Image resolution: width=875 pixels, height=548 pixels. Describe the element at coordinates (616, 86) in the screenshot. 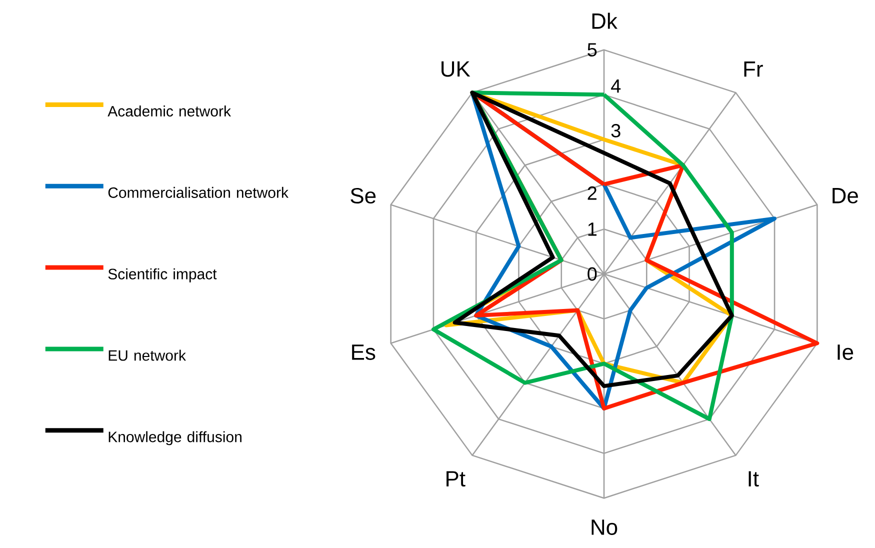

I see `y-tick-label: 4` at that location.